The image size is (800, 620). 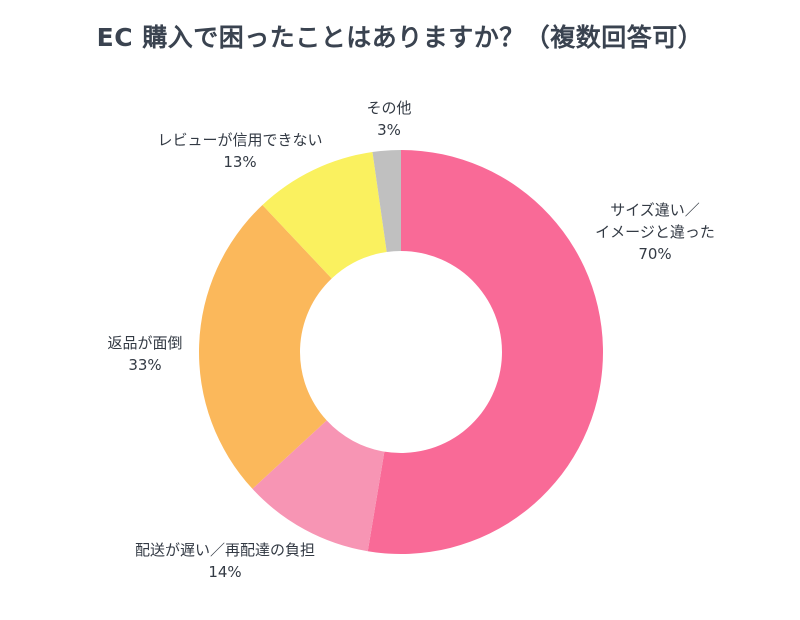 I want to click on slice-category-label: サイズ違い／, so click(x=655, y=210).